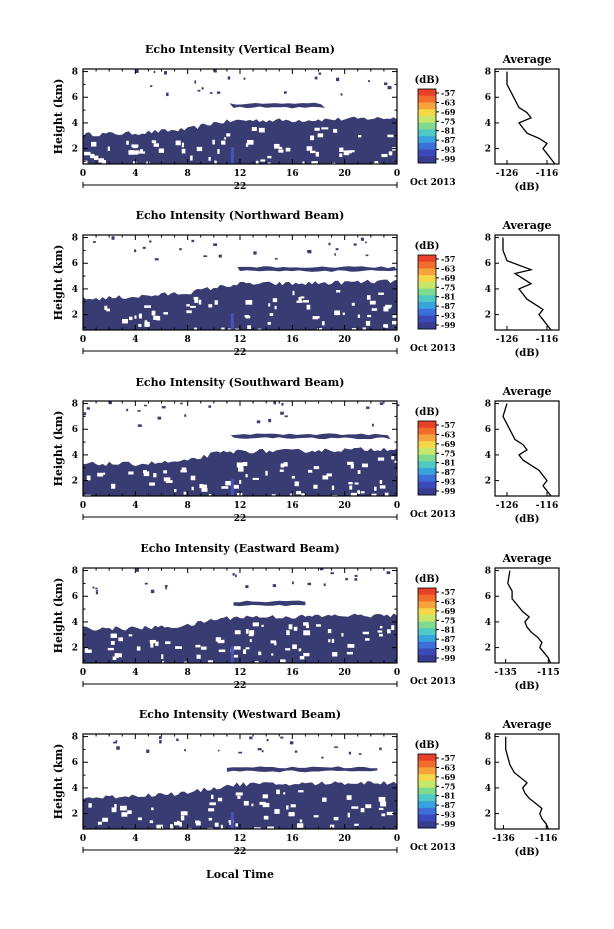 The height and width of the screenshot is (929, 614). What do you see at coordinates (505, 673) in the screenshot?
I see `avg-x-tick-label: -135` at bounding box center [505, 673].